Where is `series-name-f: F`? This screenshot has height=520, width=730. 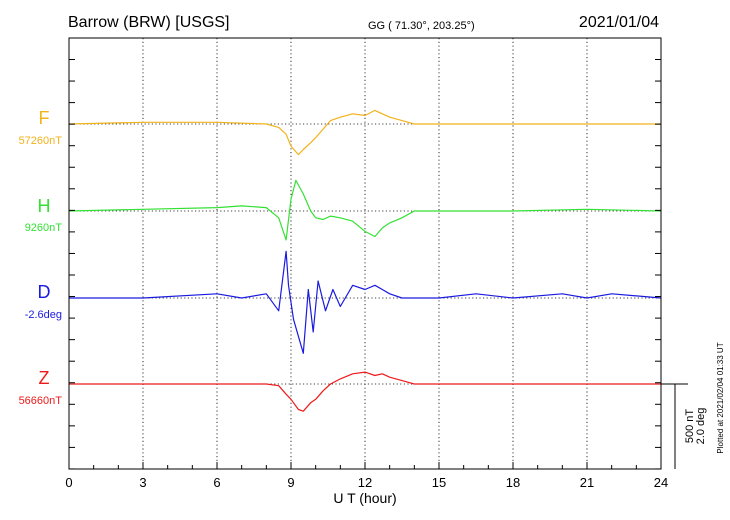
series-name-f: F is located at coordinates (44, 118).